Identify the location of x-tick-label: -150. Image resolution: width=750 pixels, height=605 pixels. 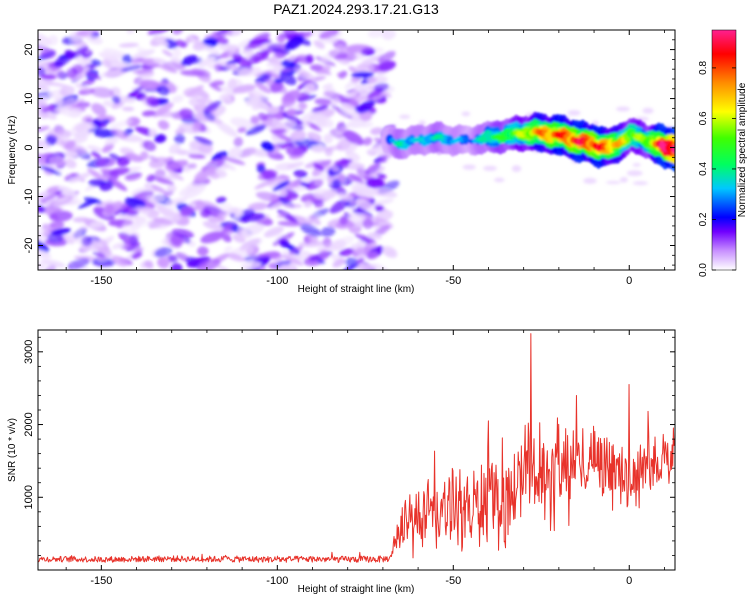
(101, 581).